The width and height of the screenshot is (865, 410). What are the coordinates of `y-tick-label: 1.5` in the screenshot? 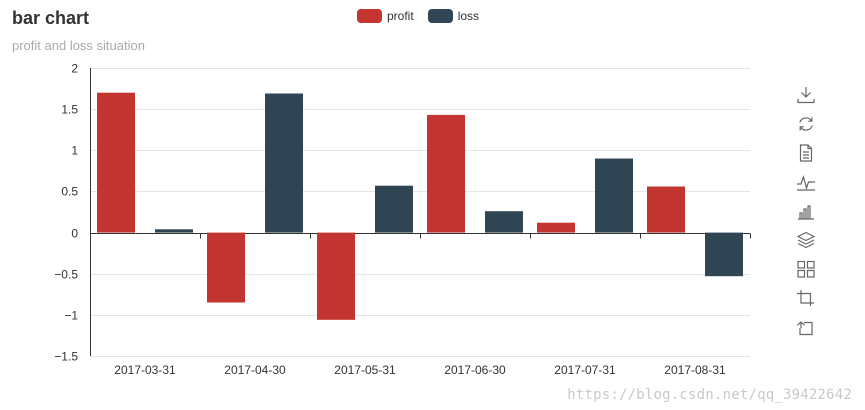 It's located at (69, 110).